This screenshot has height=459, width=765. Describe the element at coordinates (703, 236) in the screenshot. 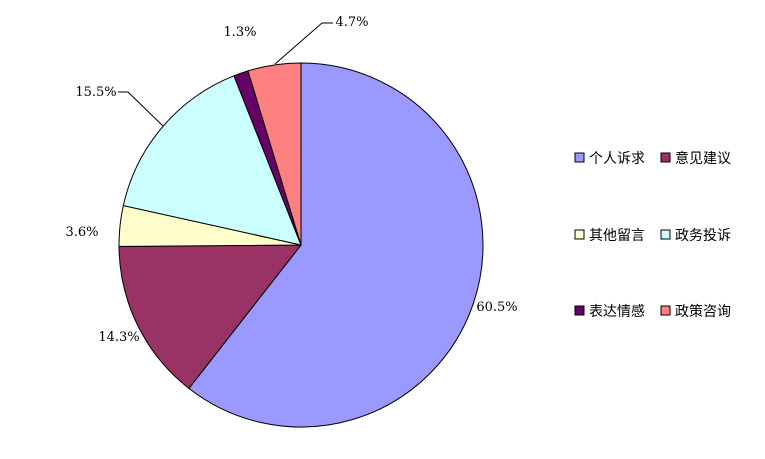

I see `legend-label: 政务投诉` at that location.